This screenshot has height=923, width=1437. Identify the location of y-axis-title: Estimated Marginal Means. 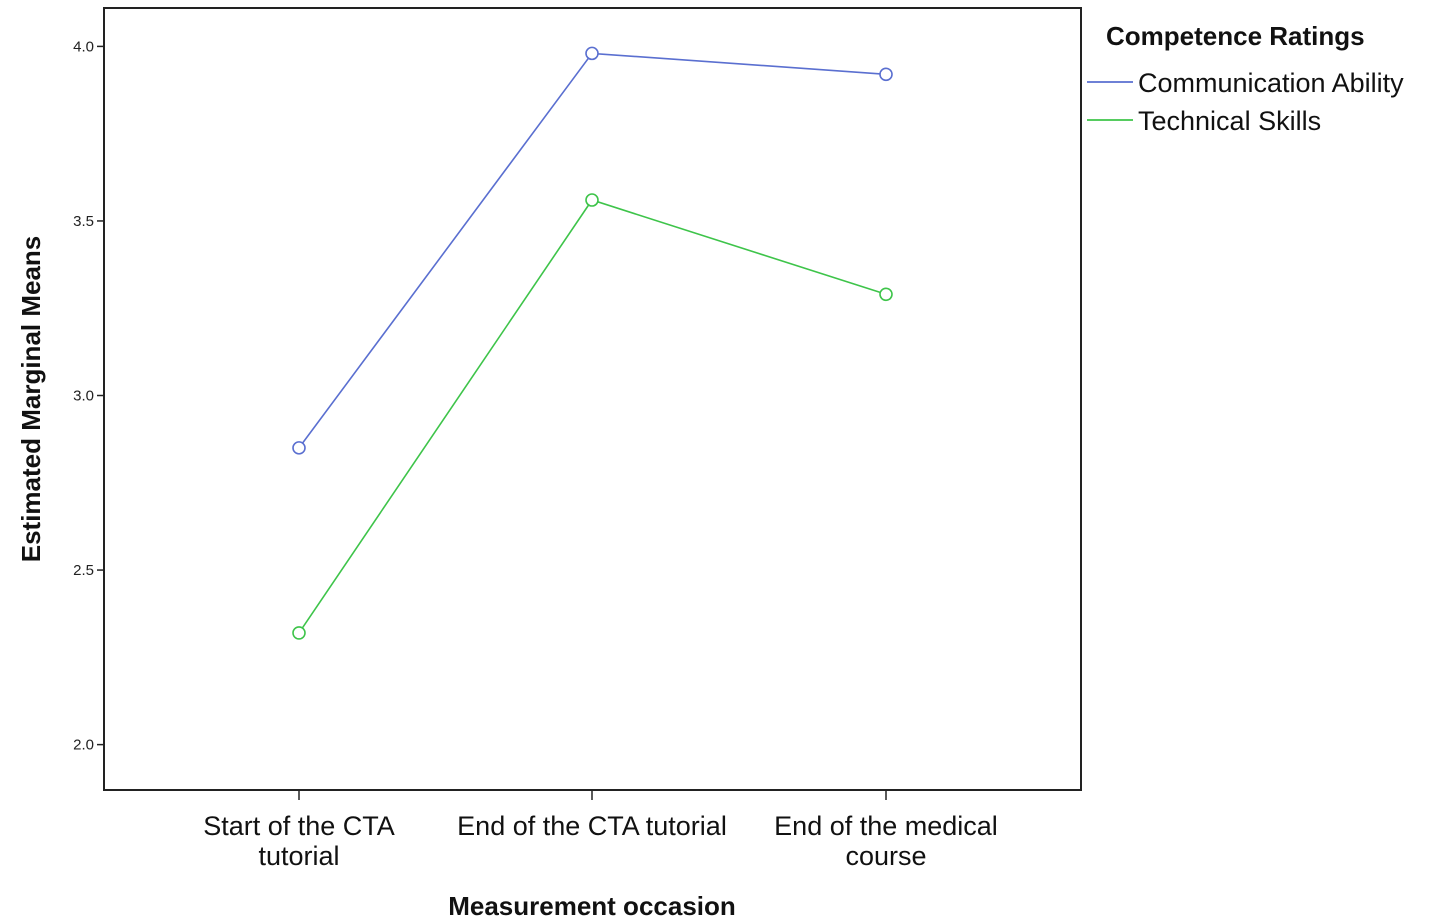
(31, 399).